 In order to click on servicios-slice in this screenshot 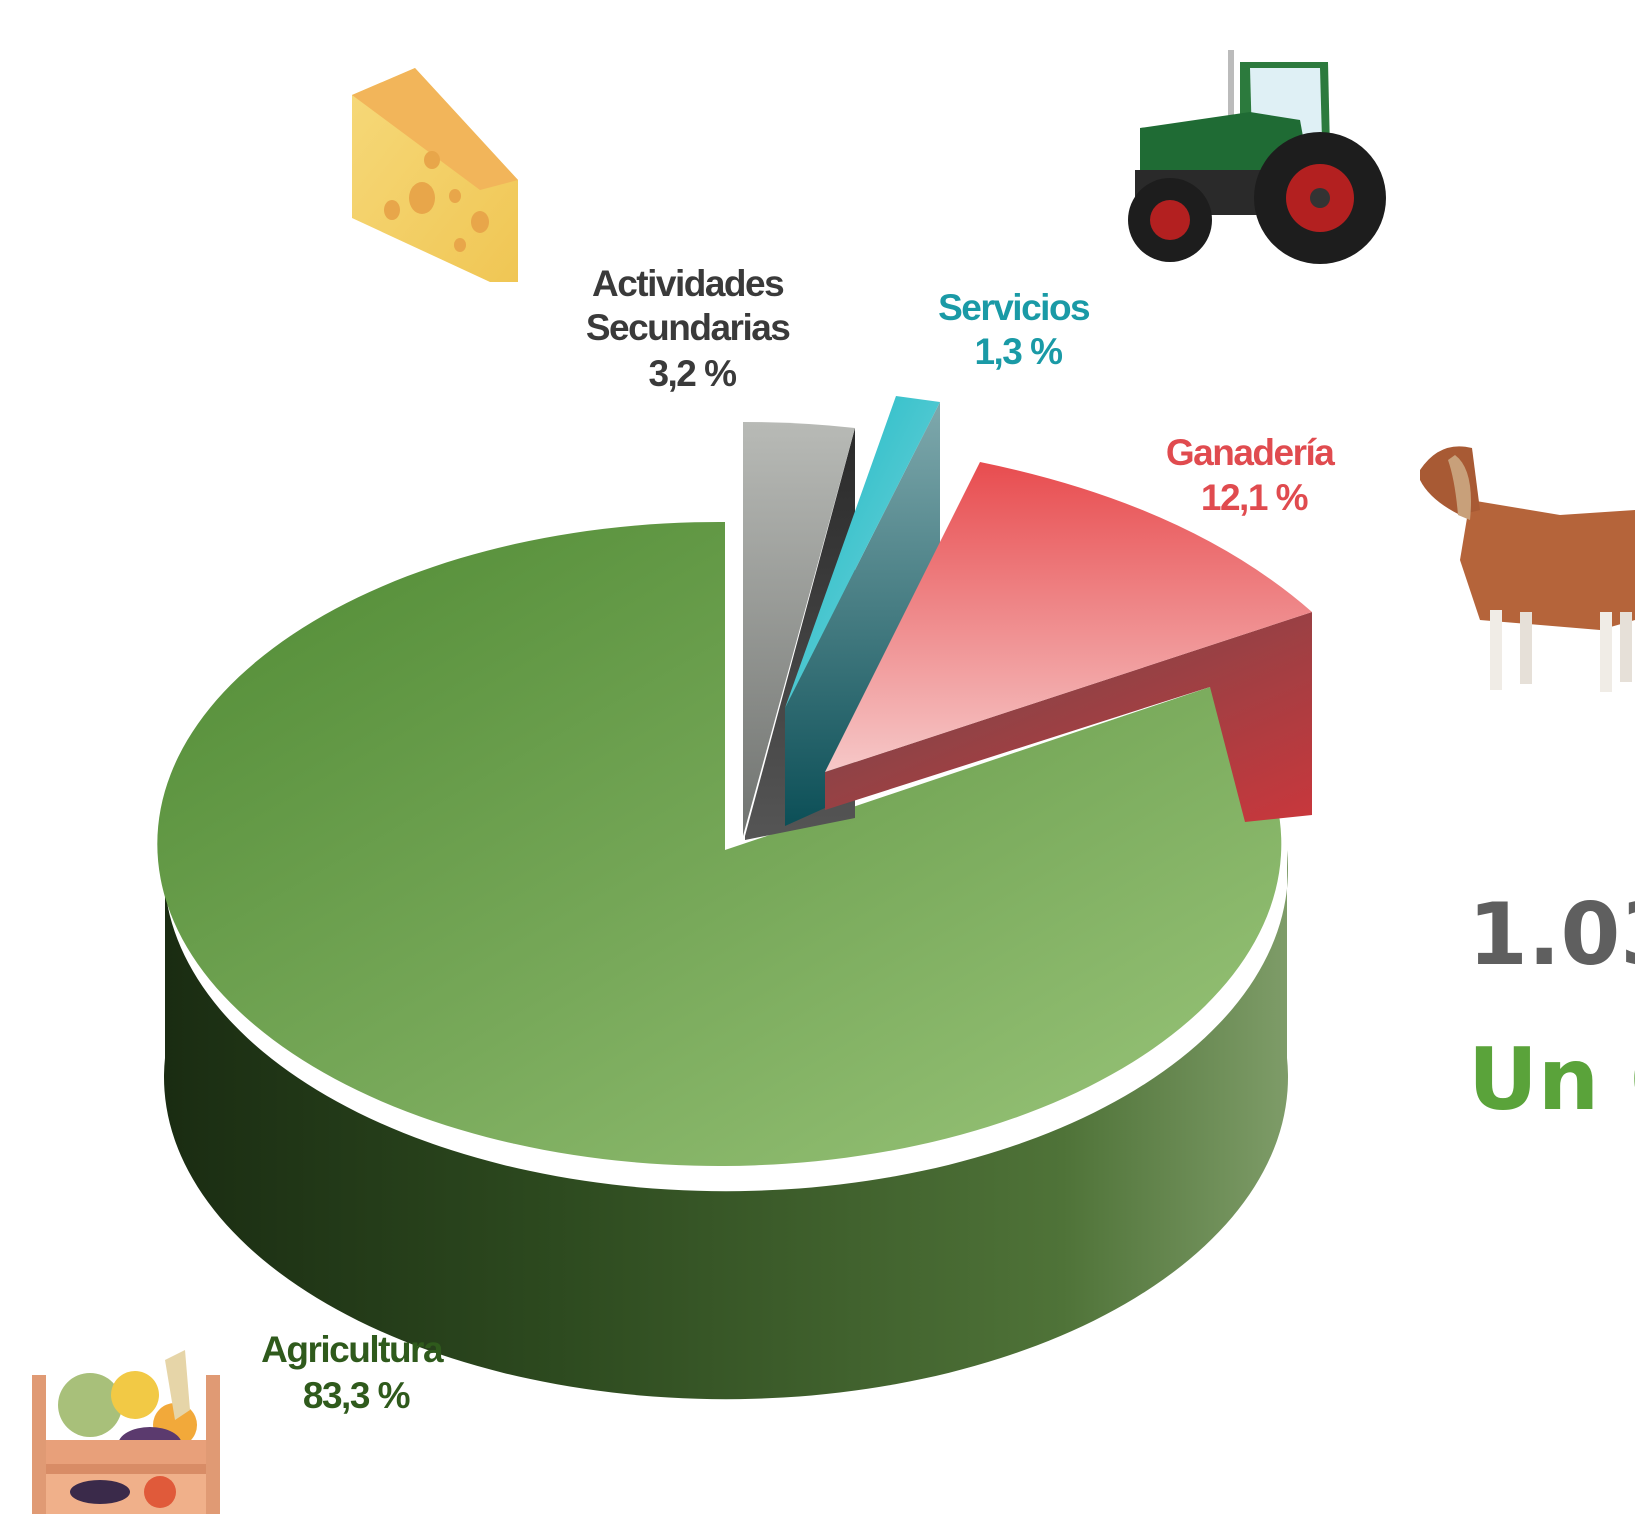, I will do `click(862, 611)`.